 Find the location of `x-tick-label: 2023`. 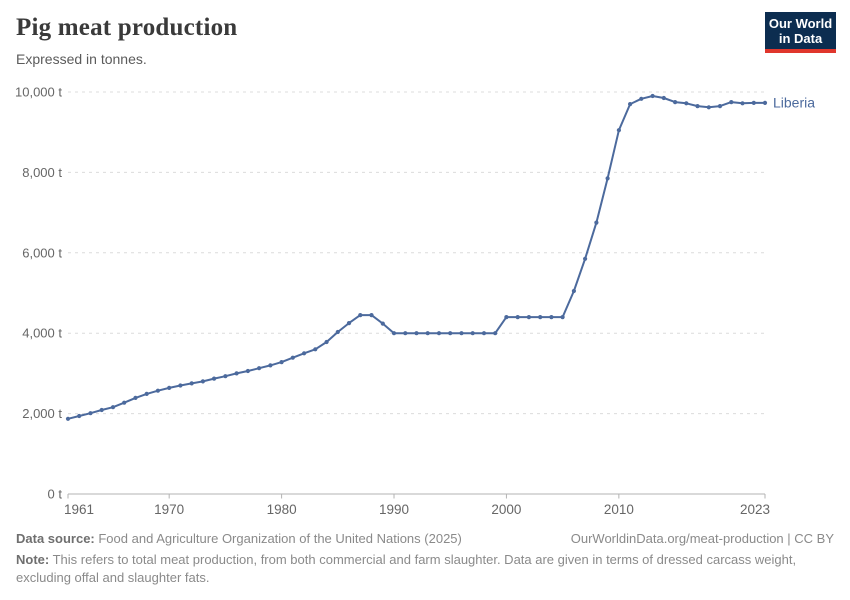

x-tick-label: 2023 is located at coordinates (755, 509).